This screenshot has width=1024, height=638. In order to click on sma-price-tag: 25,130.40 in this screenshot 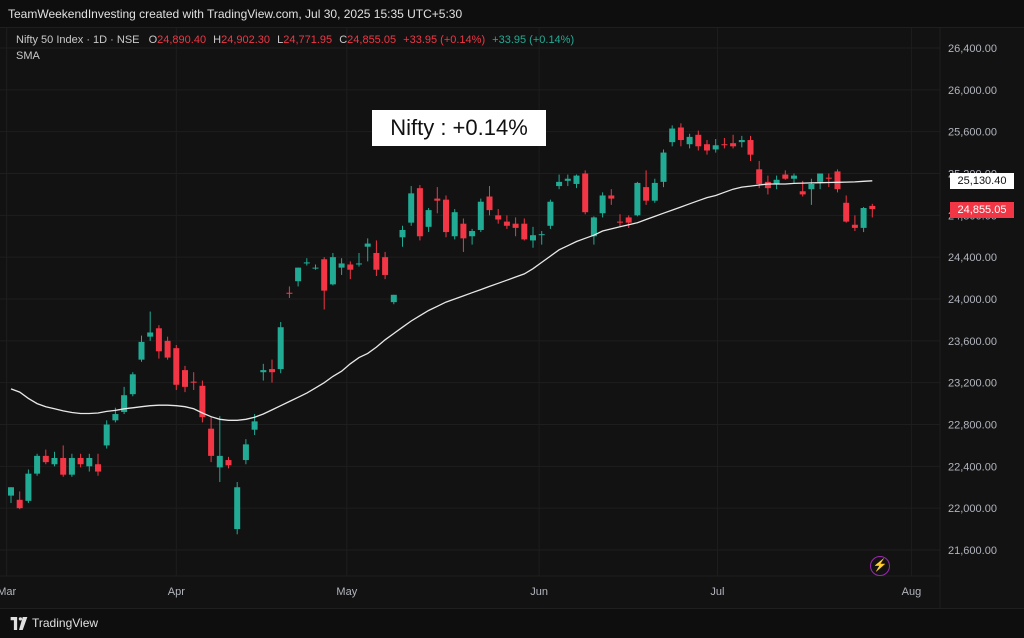, I will do `click(982, 180)`.